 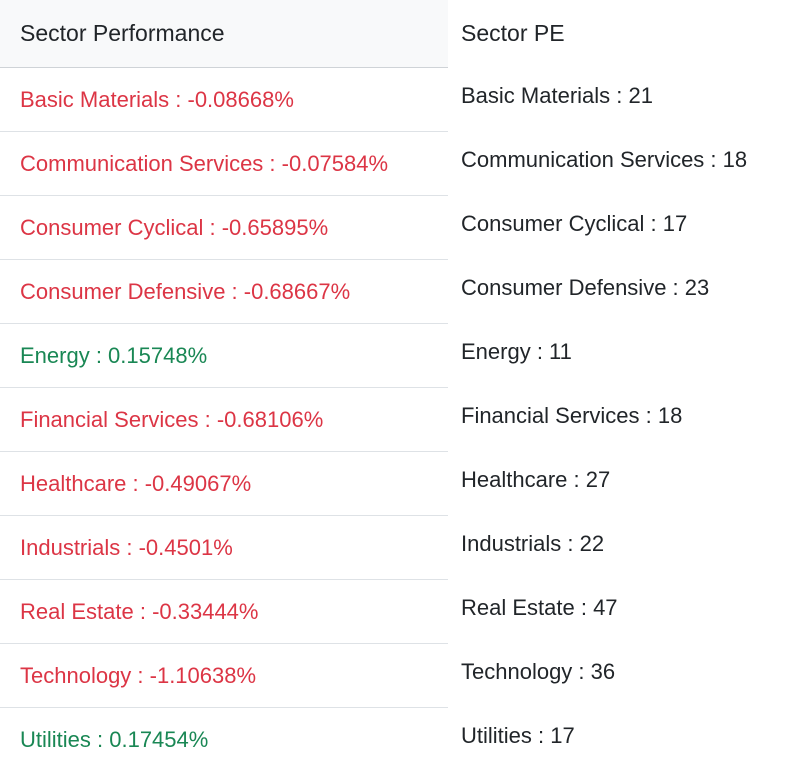 What do you see at coordinates (572, 415) in the screenshot?
I see `sector-pe-item: Financial Services : 18` at bounding box center [572, 415].